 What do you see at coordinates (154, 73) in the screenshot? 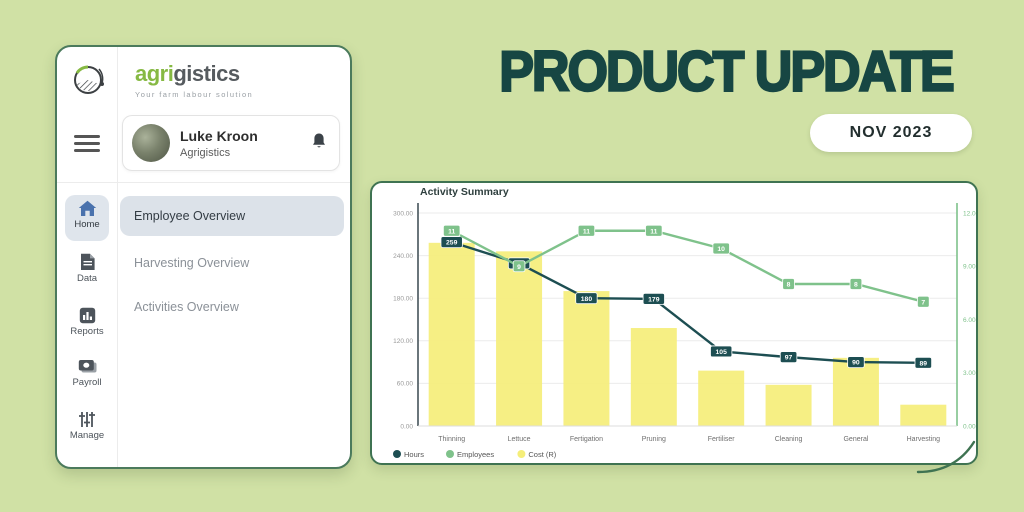
I see `brand-name-accent: agri` at bounding box center [154, 73].